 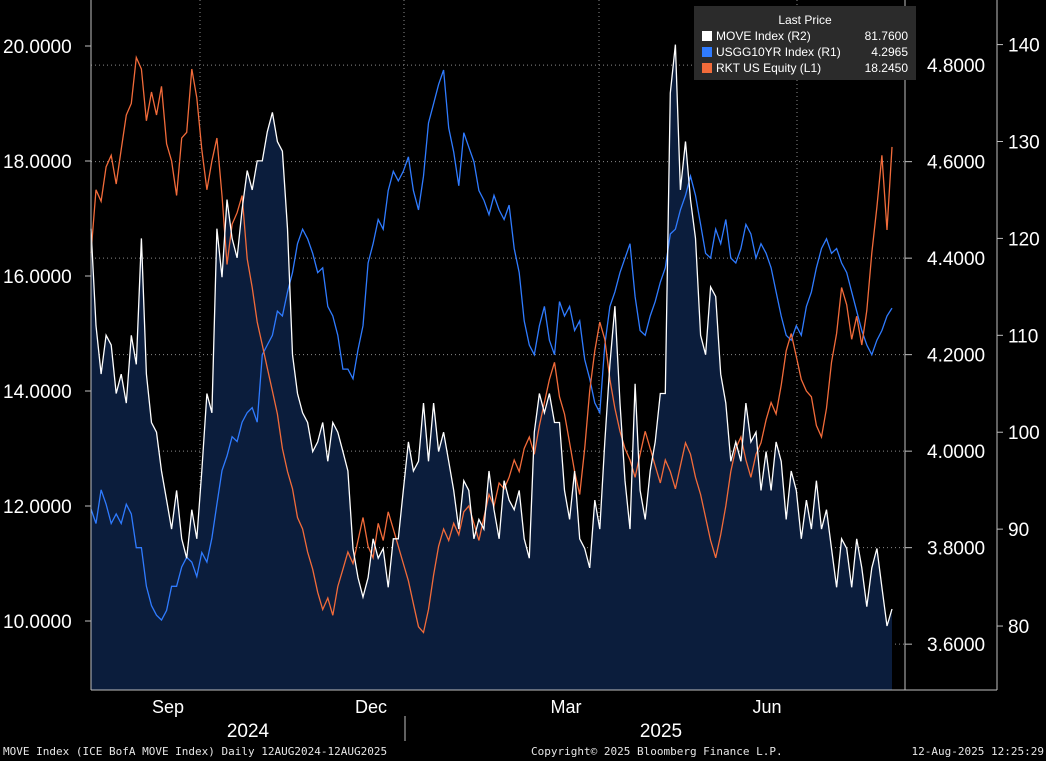 I want to click on legend-value-usgg: 4.2965, so click(x=889, y=52).